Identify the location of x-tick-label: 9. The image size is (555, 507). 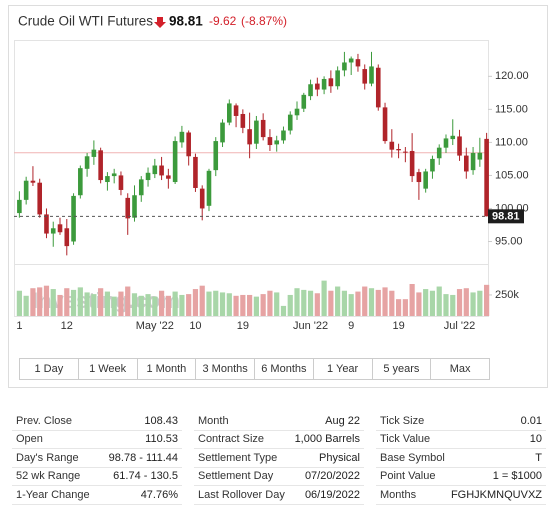
(351, 326).